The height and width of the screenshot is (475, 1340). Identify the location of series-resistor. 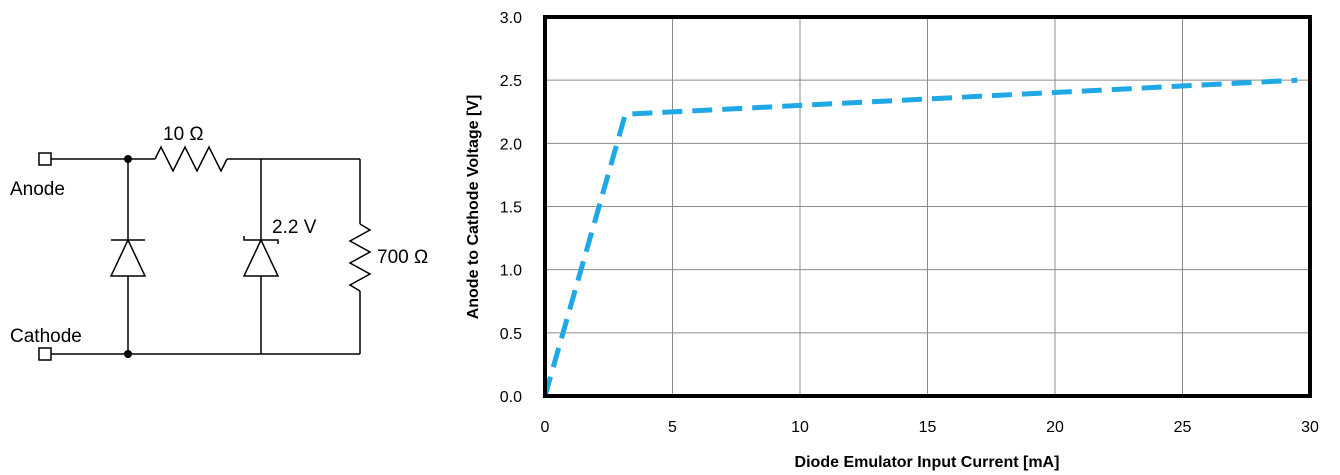
(191, 159).